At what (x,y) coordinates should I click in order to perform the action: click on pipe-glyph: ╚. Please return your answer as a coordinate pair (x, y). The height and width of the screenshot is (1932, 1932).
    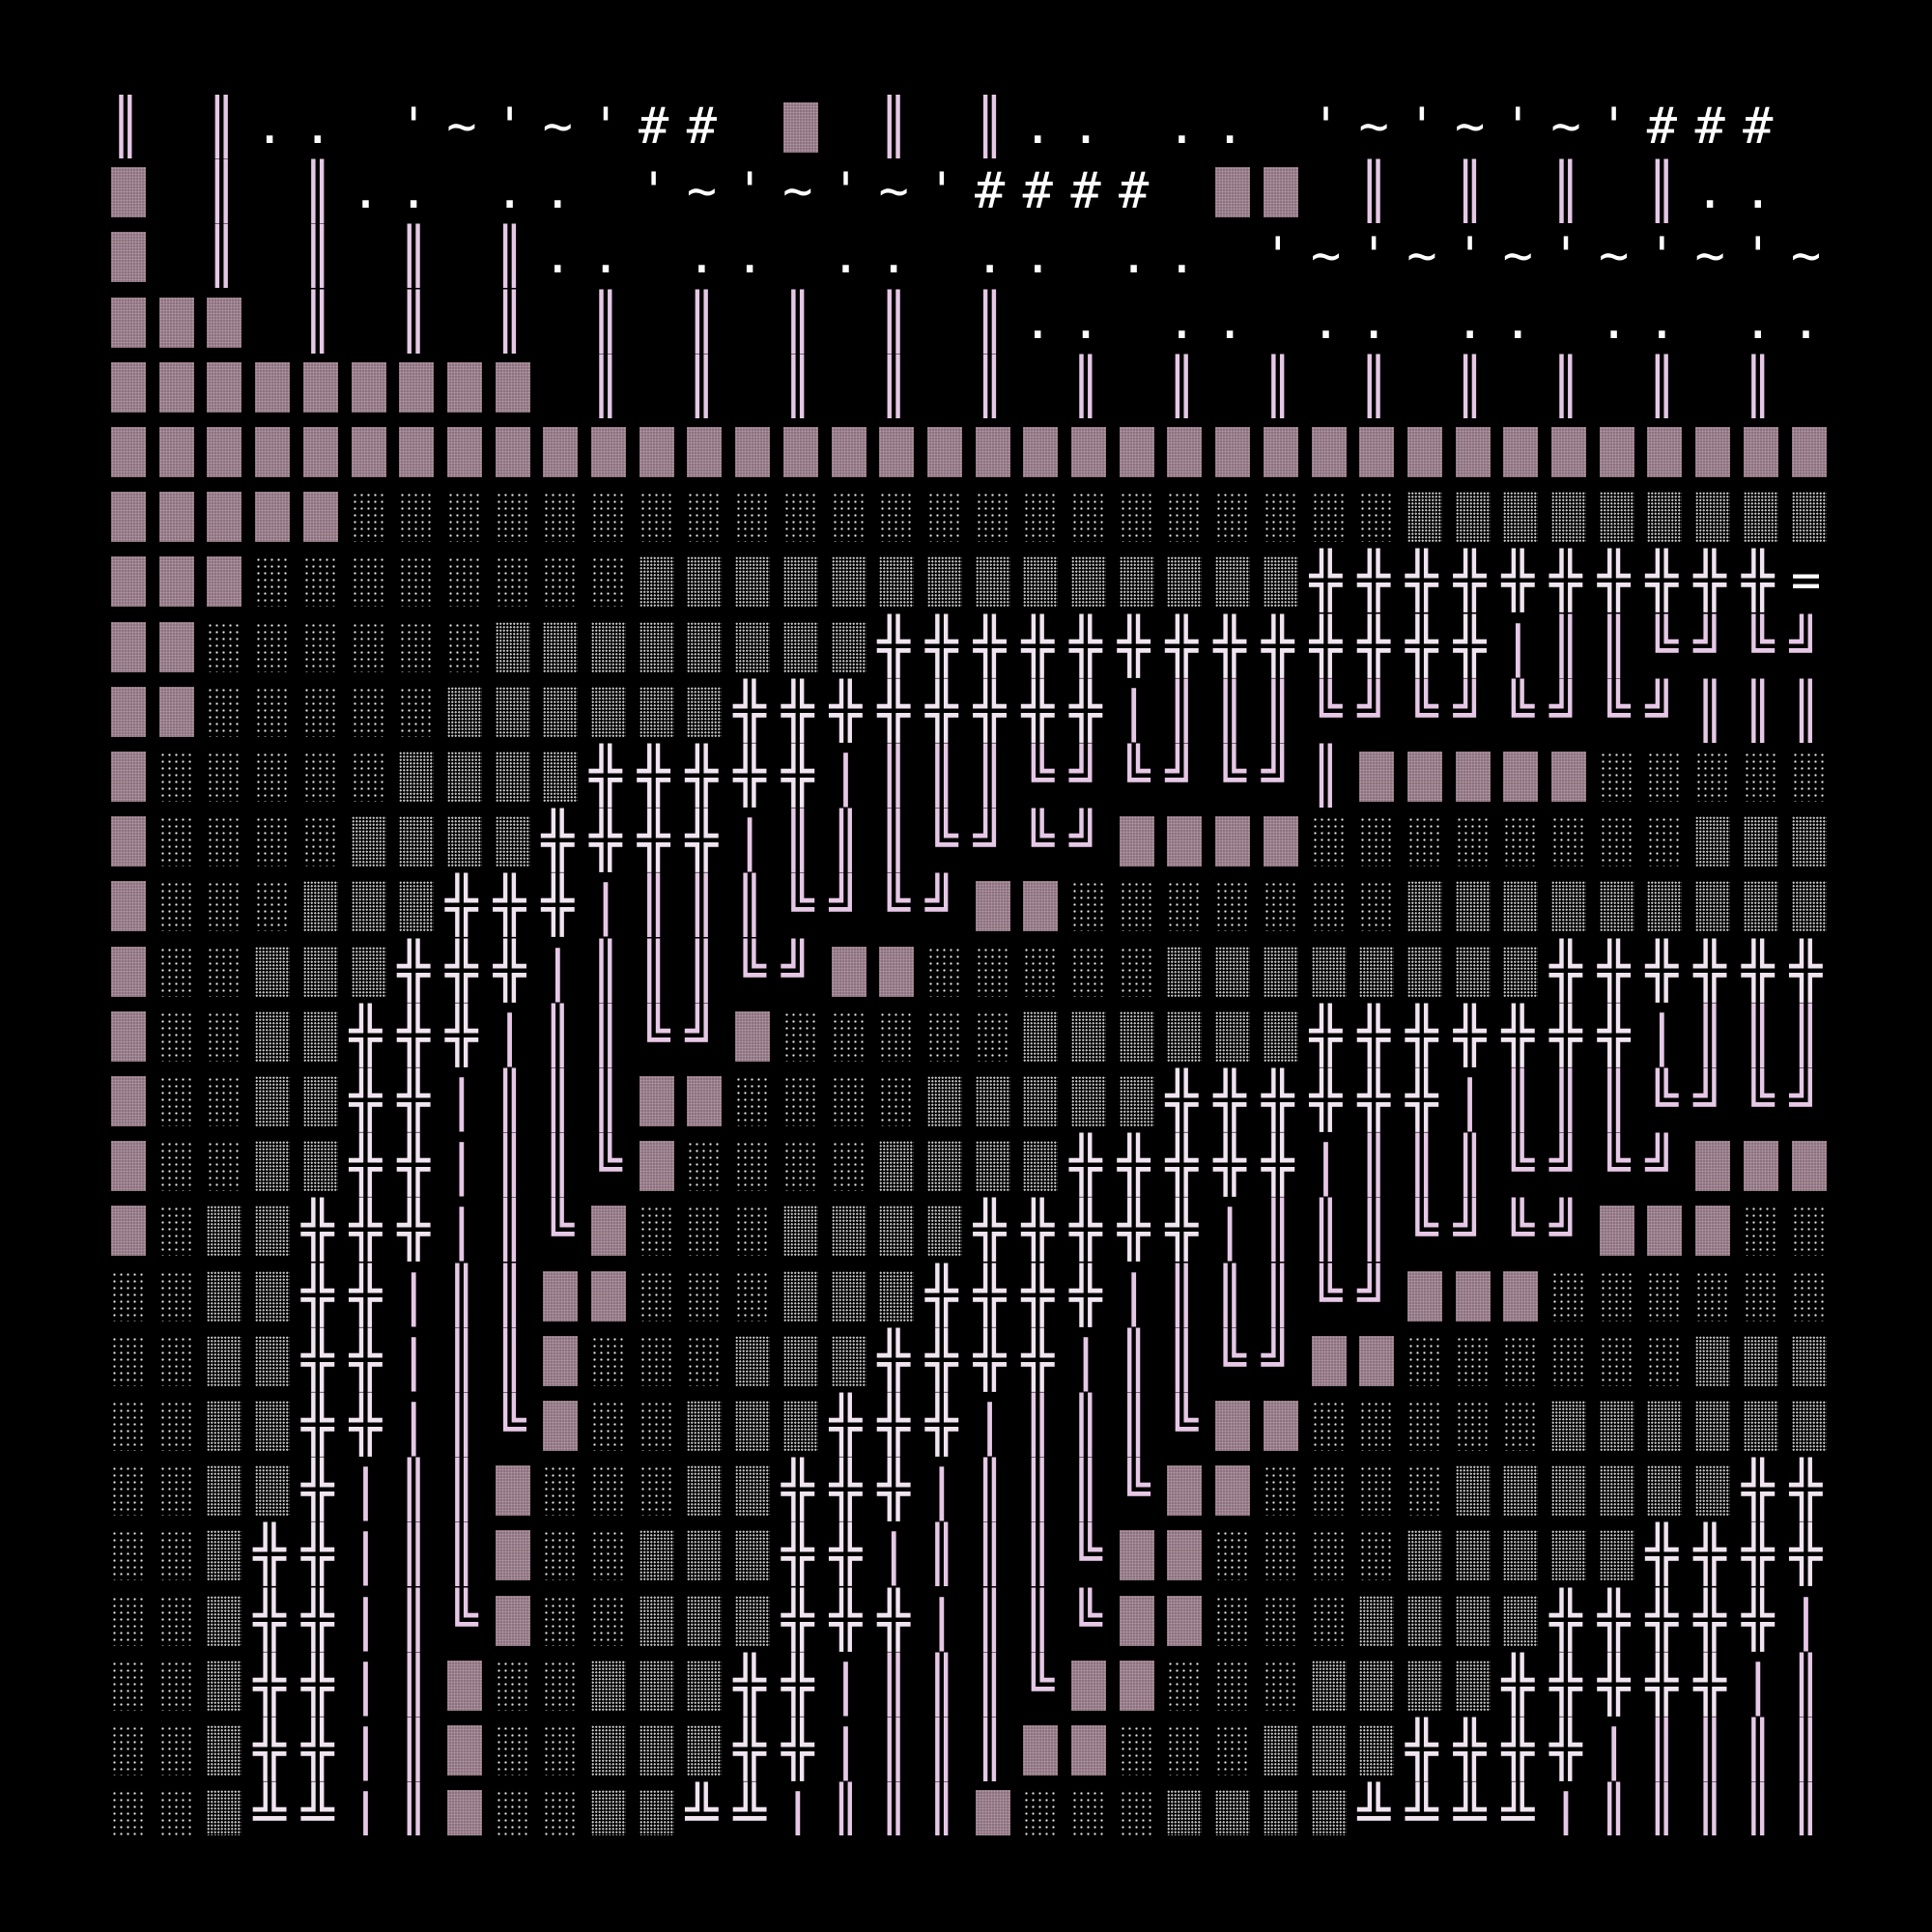
    Looking at the image, I should click on (948, 841).